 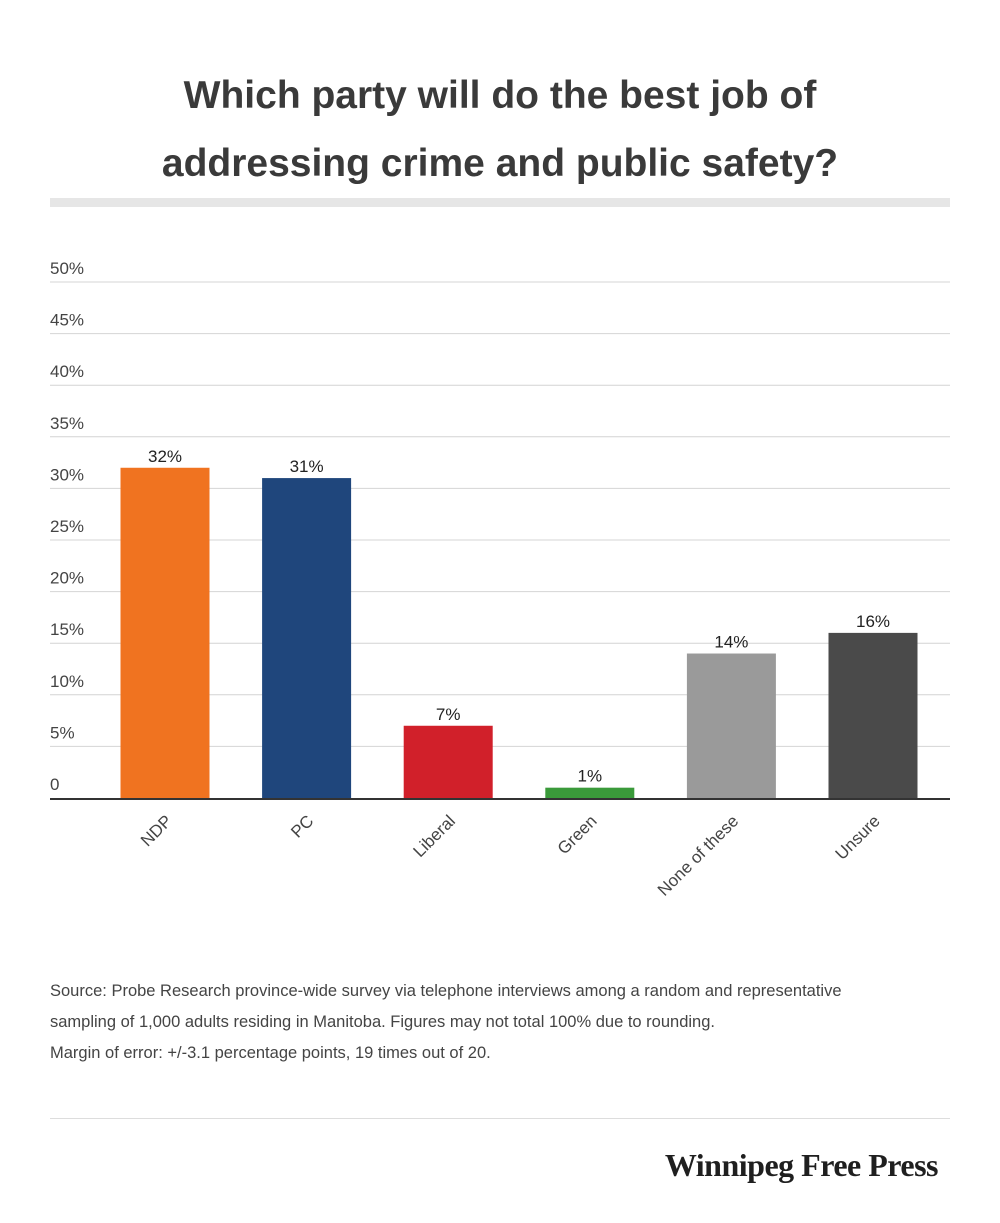 What do you see at coordinates (500, 163) in the screenshot?
I see `chart-title-line-2: addressing crime and public safety?` at bounding box center [500, 163].